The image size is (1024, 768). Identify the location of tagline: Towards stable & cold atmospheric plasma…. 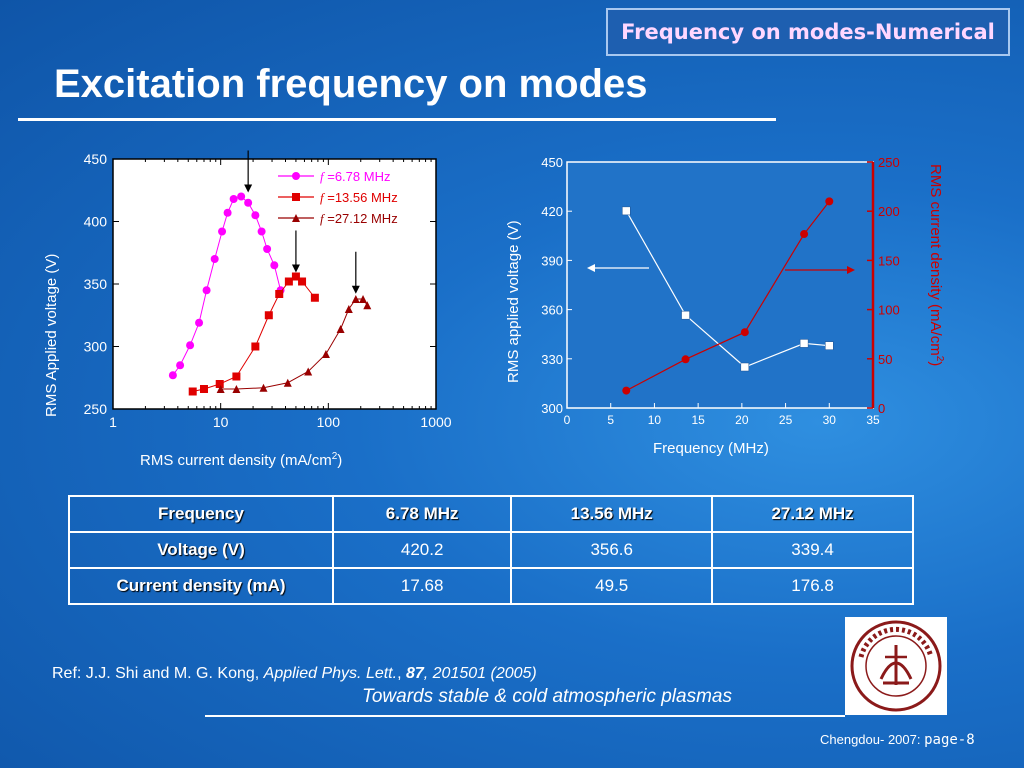
(547, 696).